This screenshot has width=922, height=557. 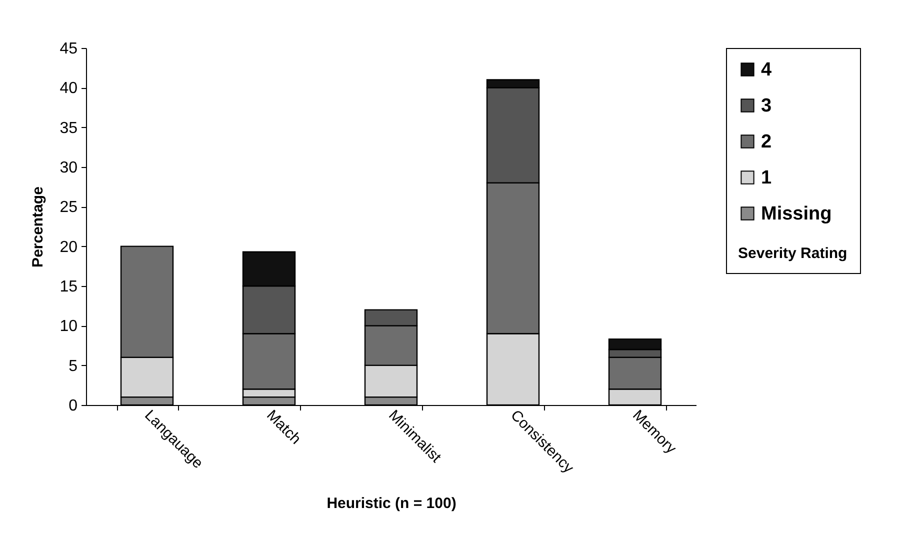 I want to click on y-tick-label: 30, so click(x=69, y=168).